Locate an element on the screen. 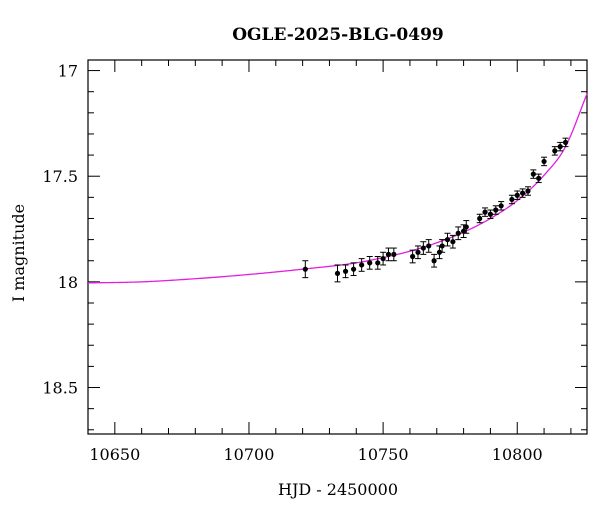 Image resolution: width=600 pixels, height=512 pixels. x-tick-label: 10650 is located at coordinates (114, 454).